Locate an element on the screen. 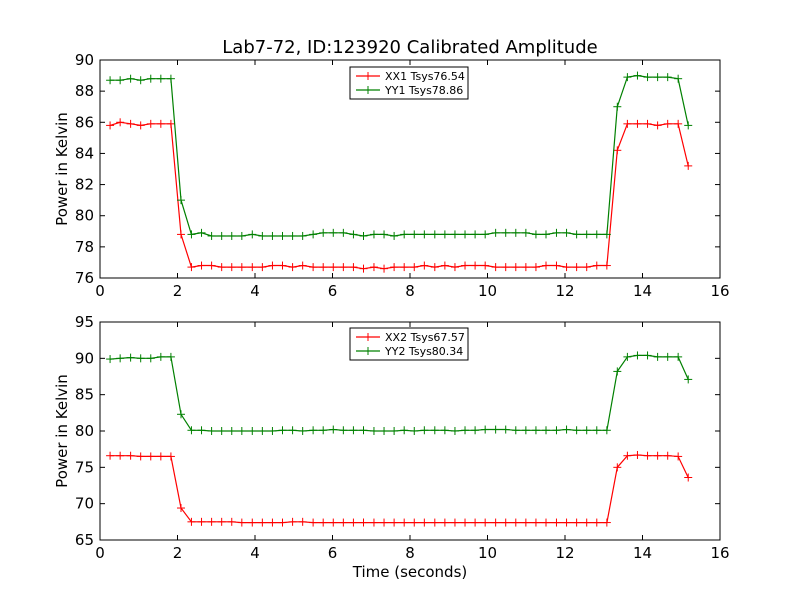  x-tick-label: 12 is located at coordinates (564, 553).